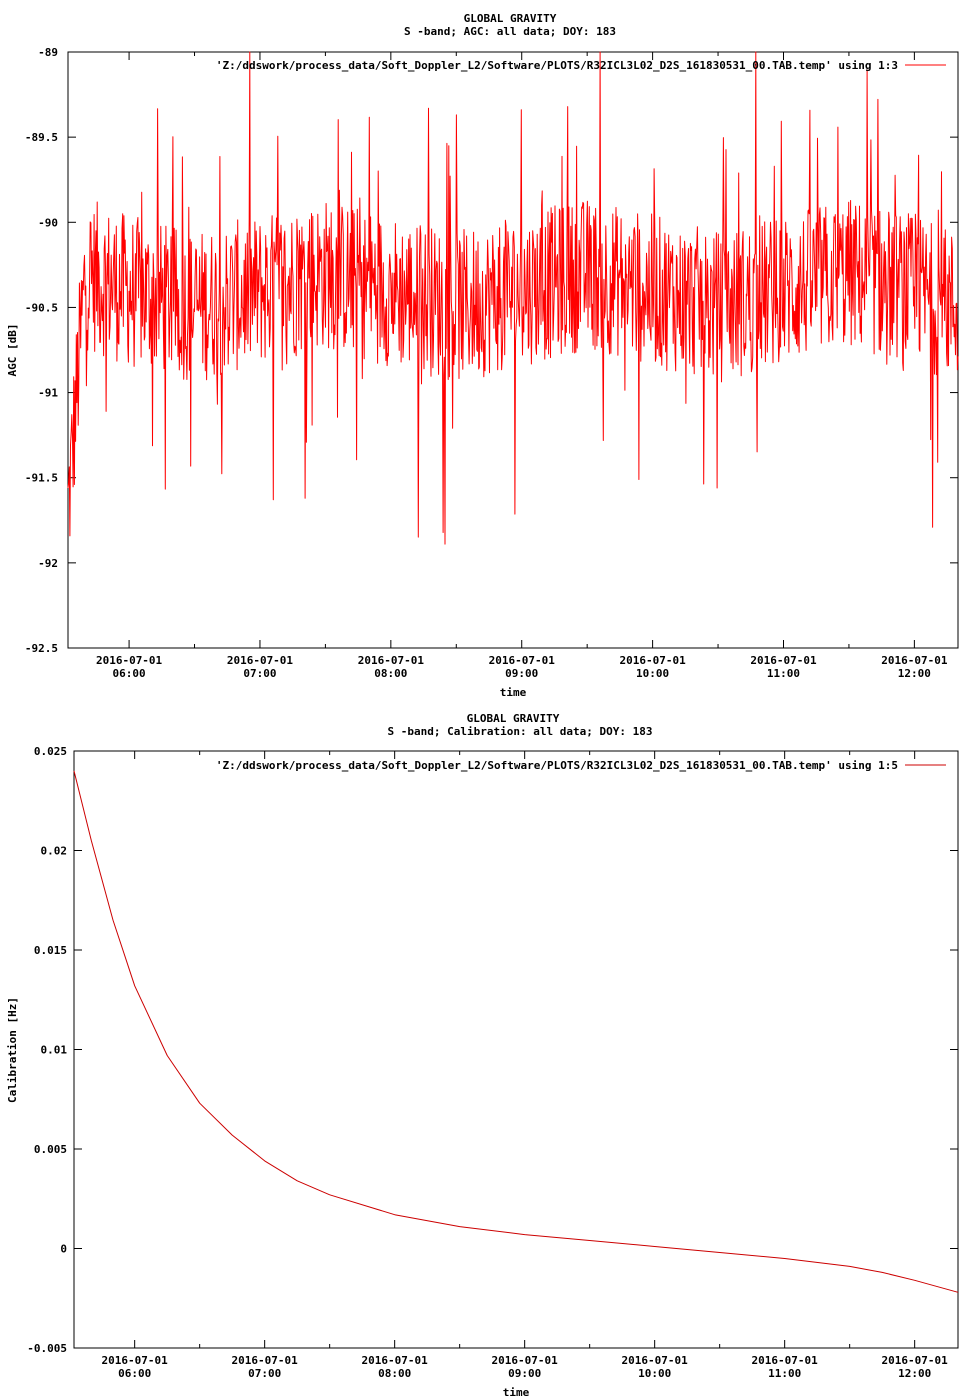 This screenshot has height=1400, width=980. Describe the element at coordinates (41, 137) in the screenshot. I see `y-tick-label: -89.5` at that location.